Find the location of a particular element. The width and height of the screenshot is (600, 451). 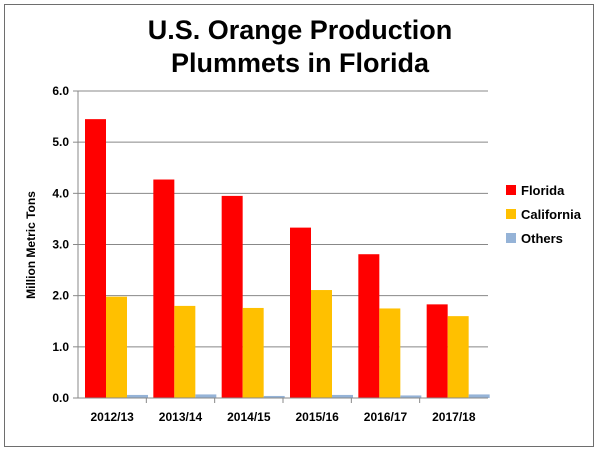

y-tick-label: 4.0 is located at coordinates (60, 193).